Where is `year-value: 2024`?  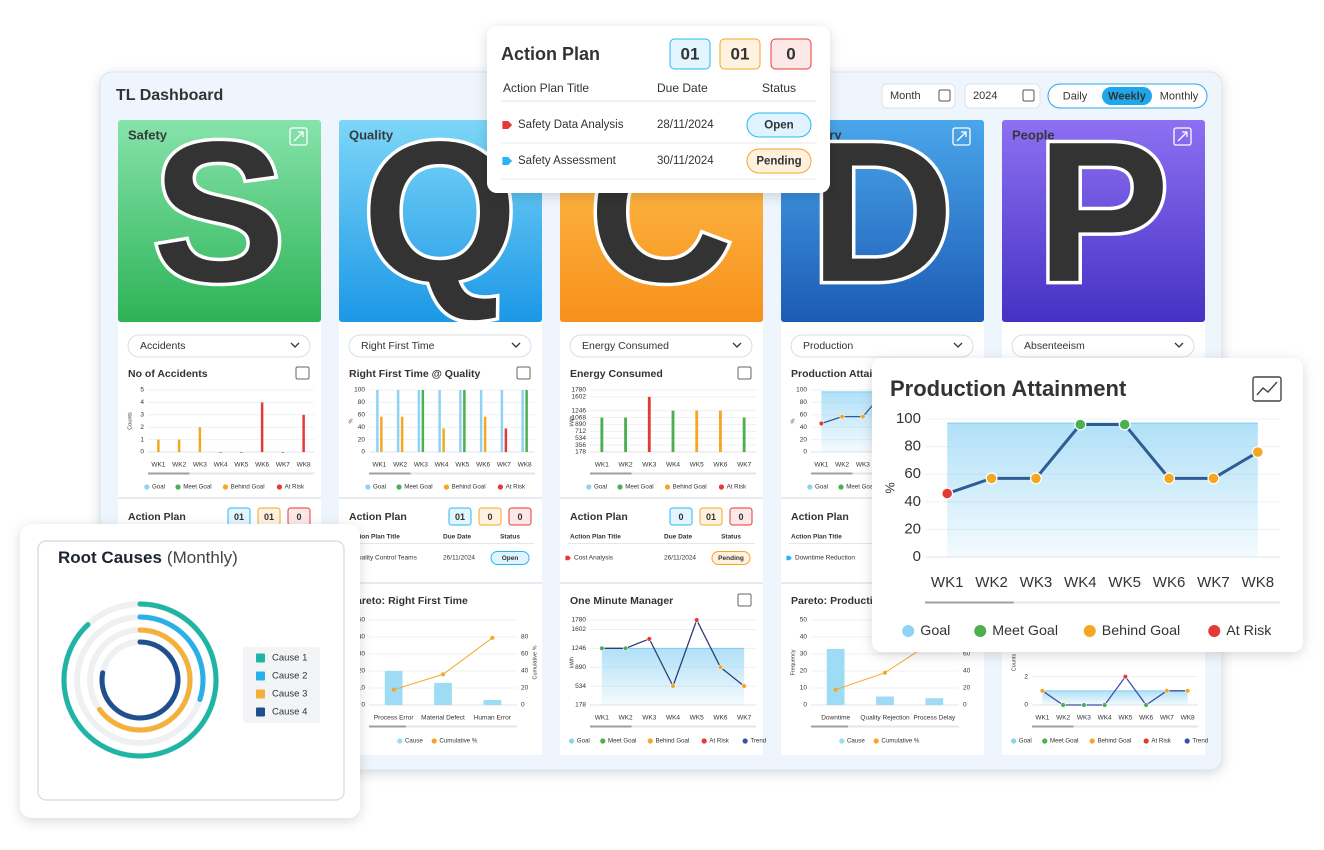 year-value: 2024 is located at coordinates (985, 96).